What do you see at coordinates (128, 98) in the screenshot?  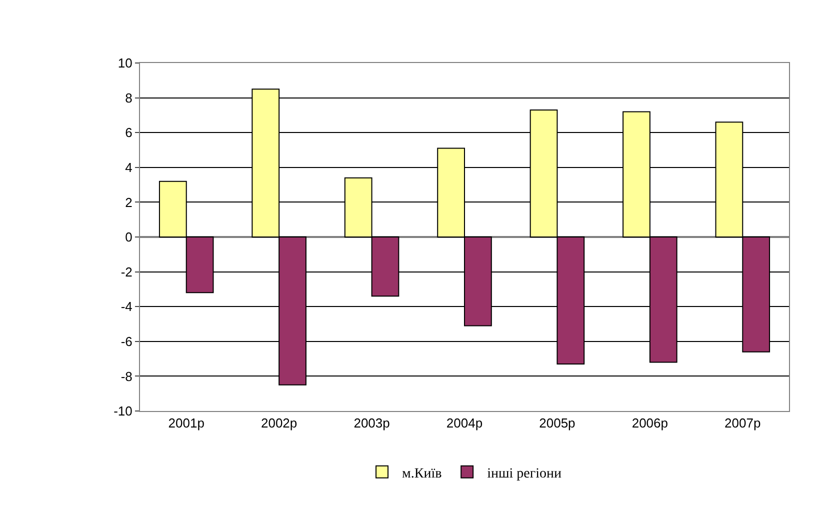 I see `y-tick-label: 8` at bounding box center [128, 98].